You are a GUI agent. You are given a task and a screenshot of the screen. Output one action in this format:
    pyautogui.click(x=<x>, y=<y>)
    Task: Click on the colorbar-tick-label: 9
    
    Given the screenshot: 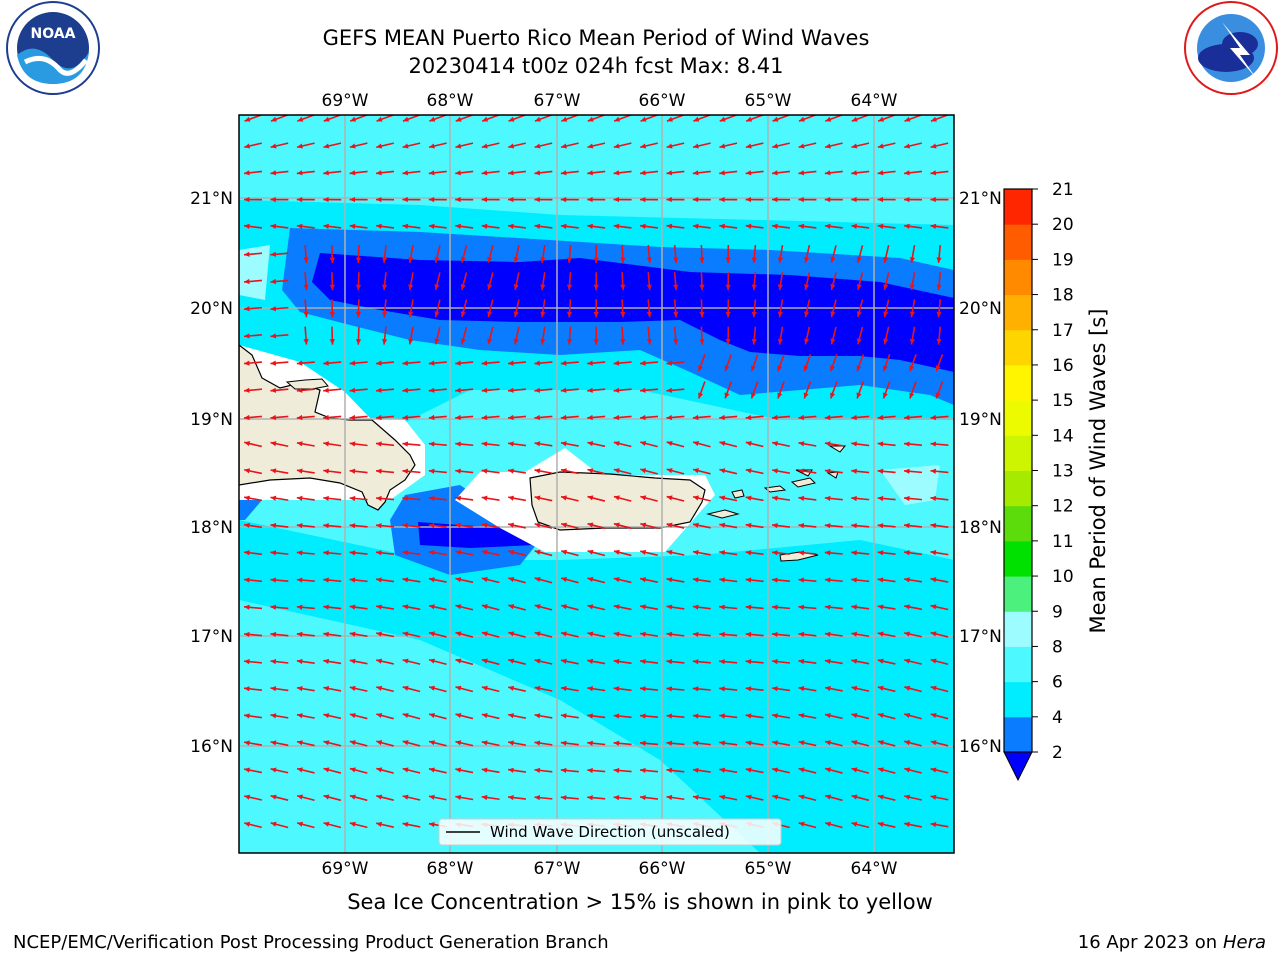 What is the action you would take?
    pyautogui.click(x=1057, y=612)
    